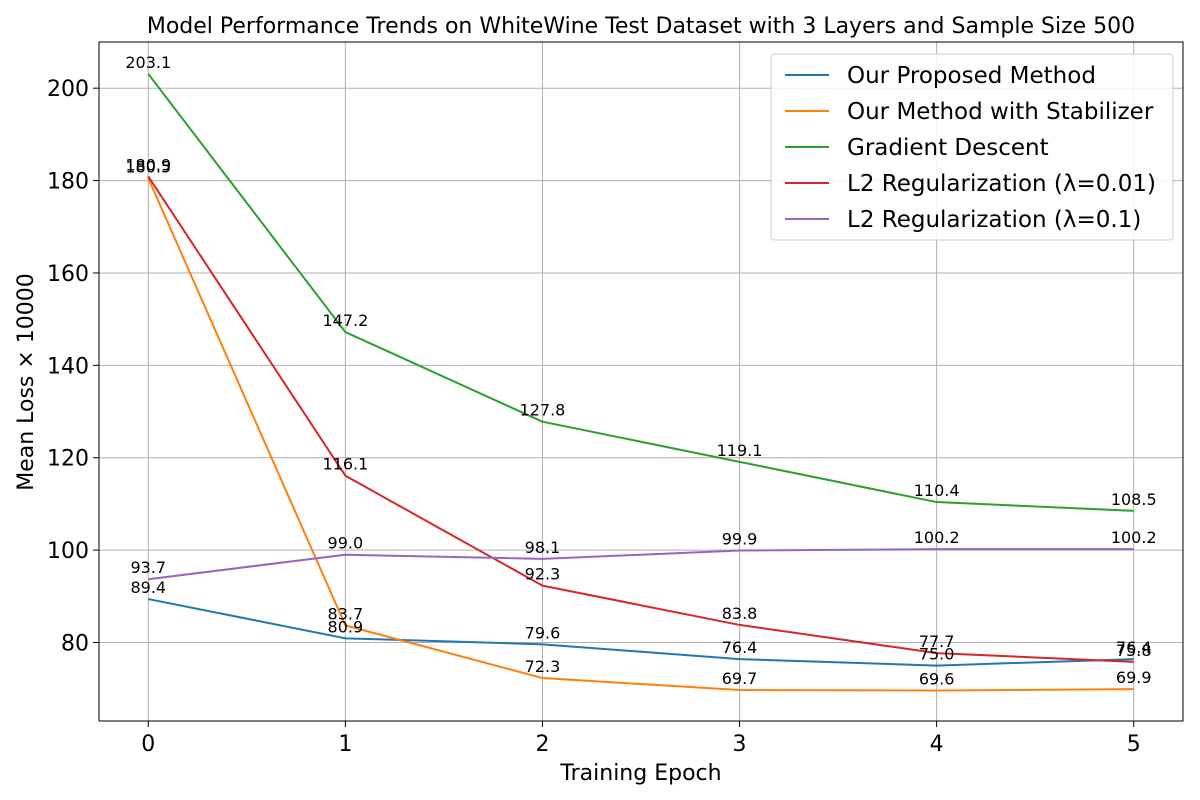  I want to click on y-tick-label: 120, so click(68, 459).